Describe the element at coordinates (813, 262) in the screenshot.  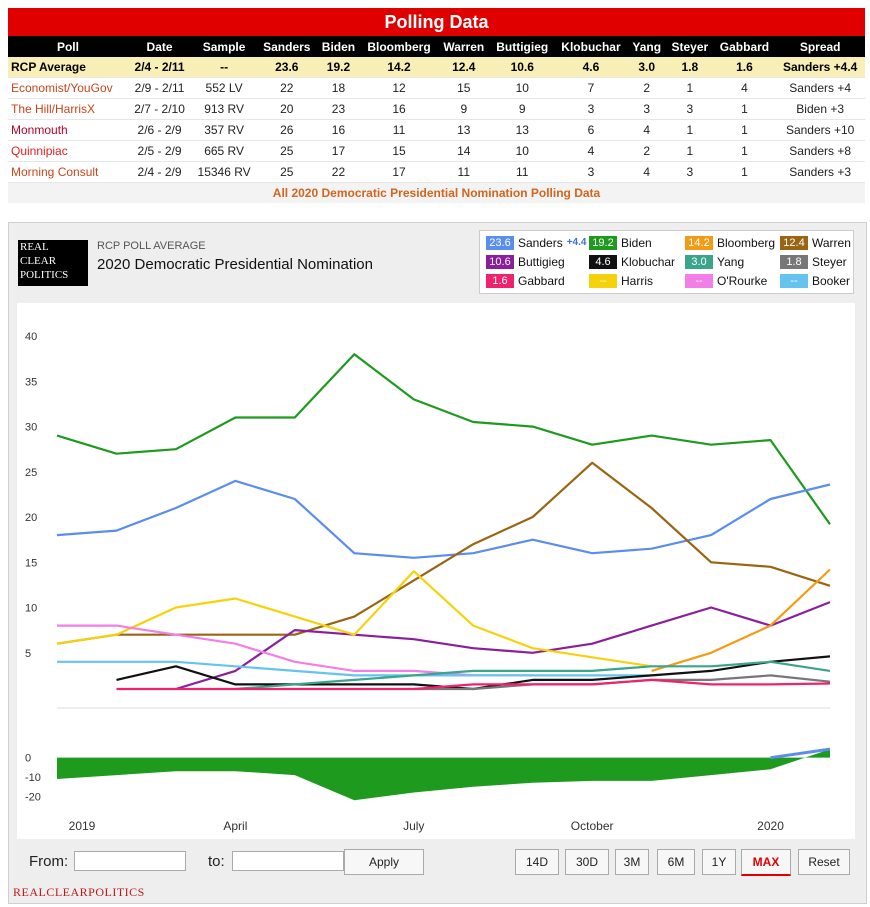
I see `legend-item: 1.8 Steyer` at that location.